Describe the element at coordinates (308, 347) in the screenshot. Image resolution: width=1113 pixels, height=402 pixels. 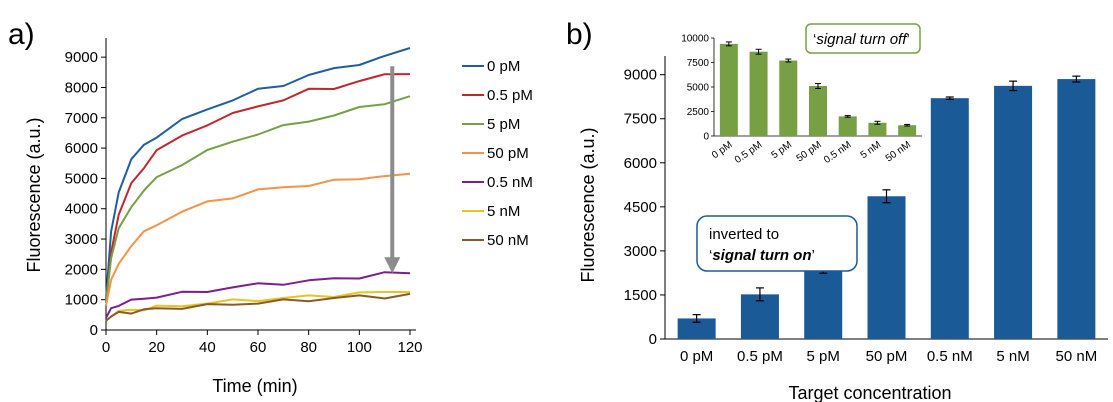
I see `panel-a-x-tick-label: 80` at that location.